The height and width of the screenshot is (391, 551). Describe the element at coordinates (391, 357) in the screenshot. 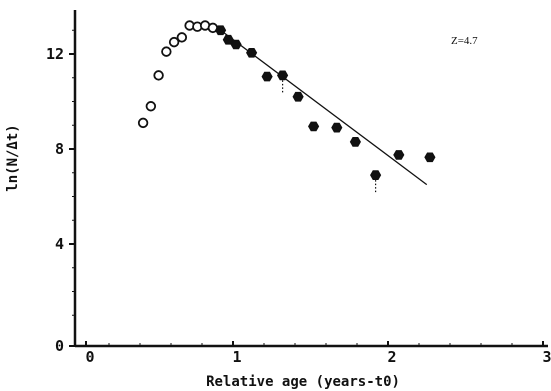

I see `x-tick-label: 2` at that location.